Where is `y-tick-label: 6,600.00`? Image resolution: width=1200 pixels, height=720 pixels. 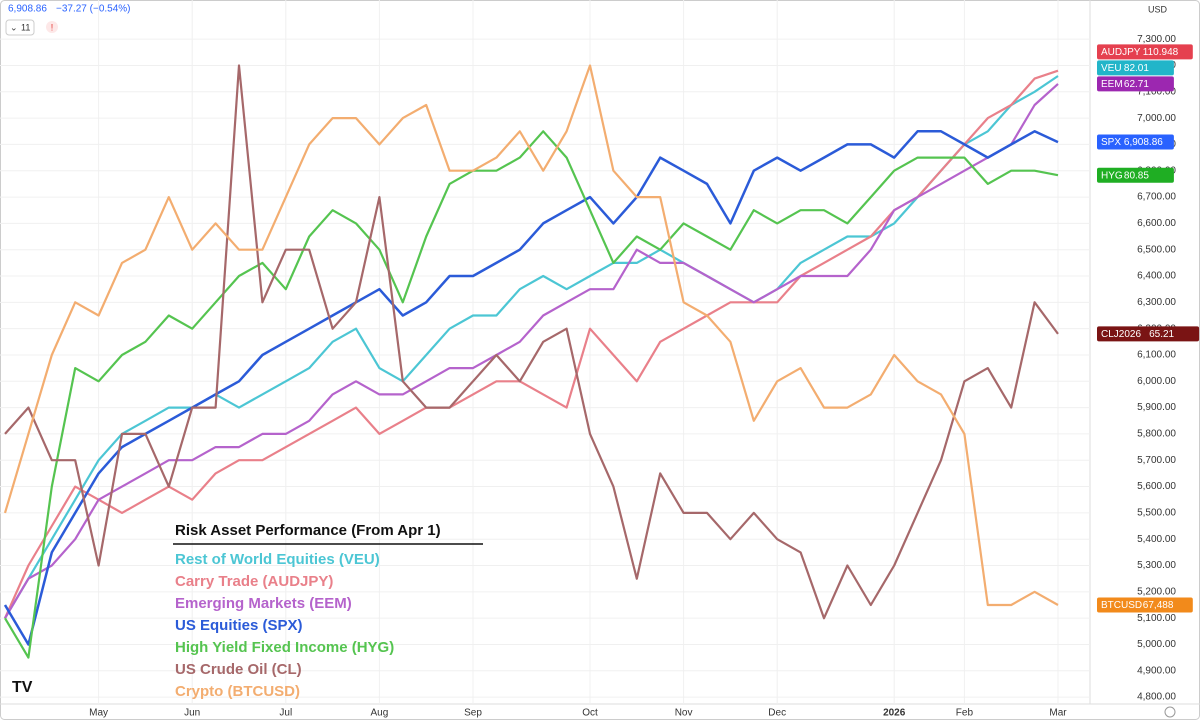 y-tick-label: 6,600.00 is located at coordinates (1156, 223).